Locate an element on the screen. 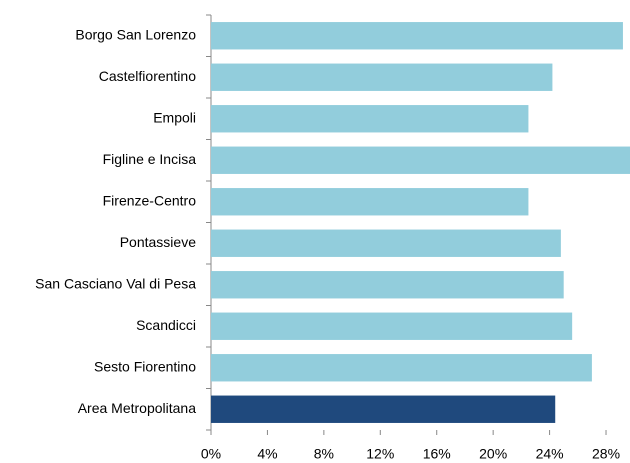 Image resolution: width=630 pixels, height=463 pixels. x-tick-label: 20% is located at coordinates (493, 454).